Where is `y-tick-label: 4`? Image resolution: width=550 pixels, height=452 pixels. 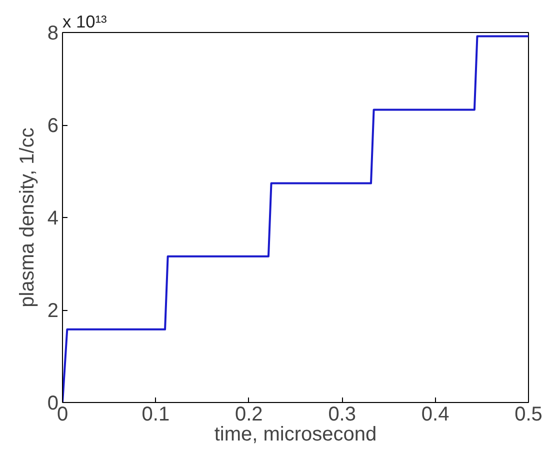 y-tick-label: 4 is located at coordinates (52, 219).